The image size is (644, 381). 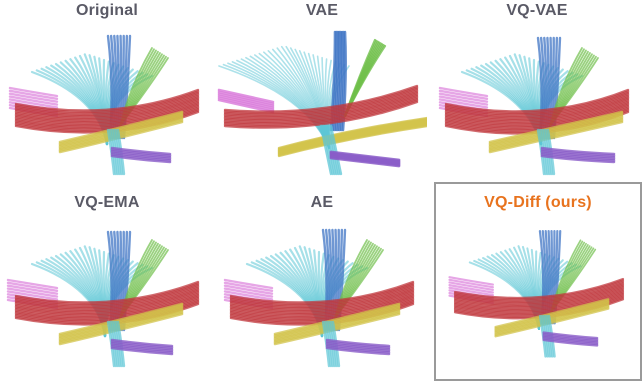 I want to click on cyan-stem, so click(x=331, y=150).